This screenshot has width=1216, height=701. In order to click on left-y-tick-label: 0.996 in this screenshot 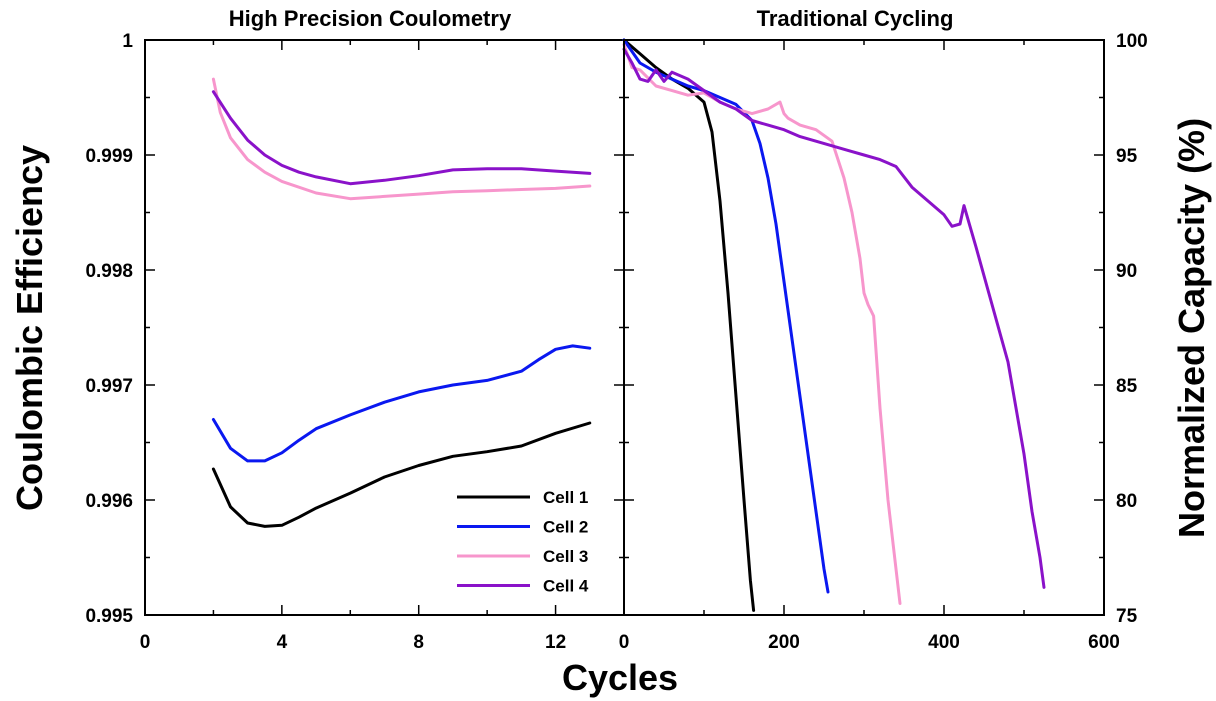, I will do `click(109, 501)`.